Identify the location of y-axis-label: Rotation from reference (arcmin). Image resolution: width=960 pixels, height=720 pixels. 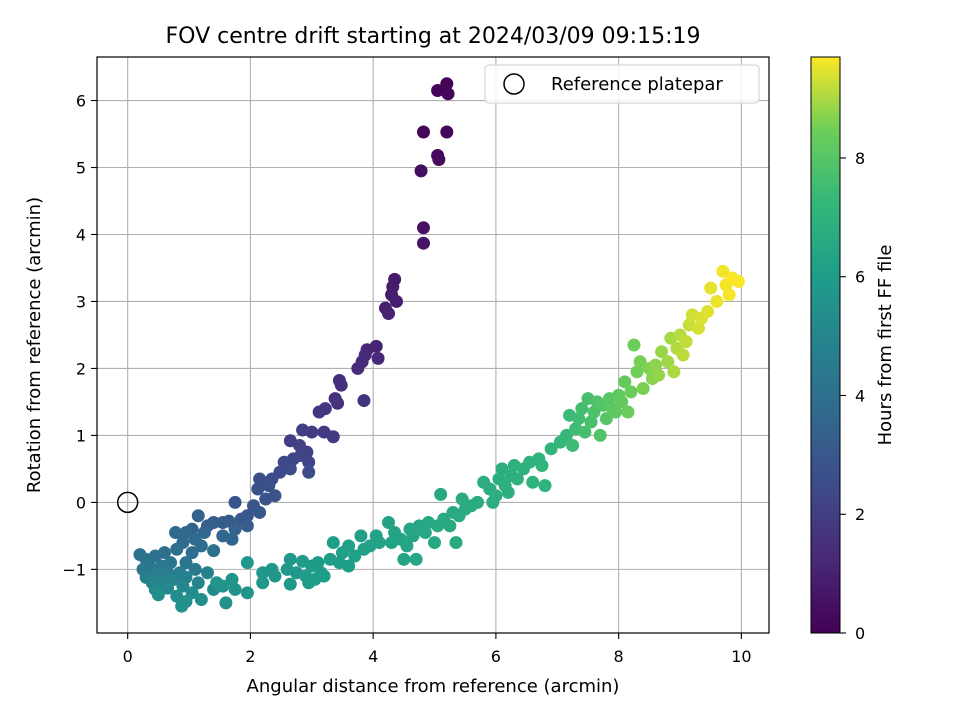
(34, 345).